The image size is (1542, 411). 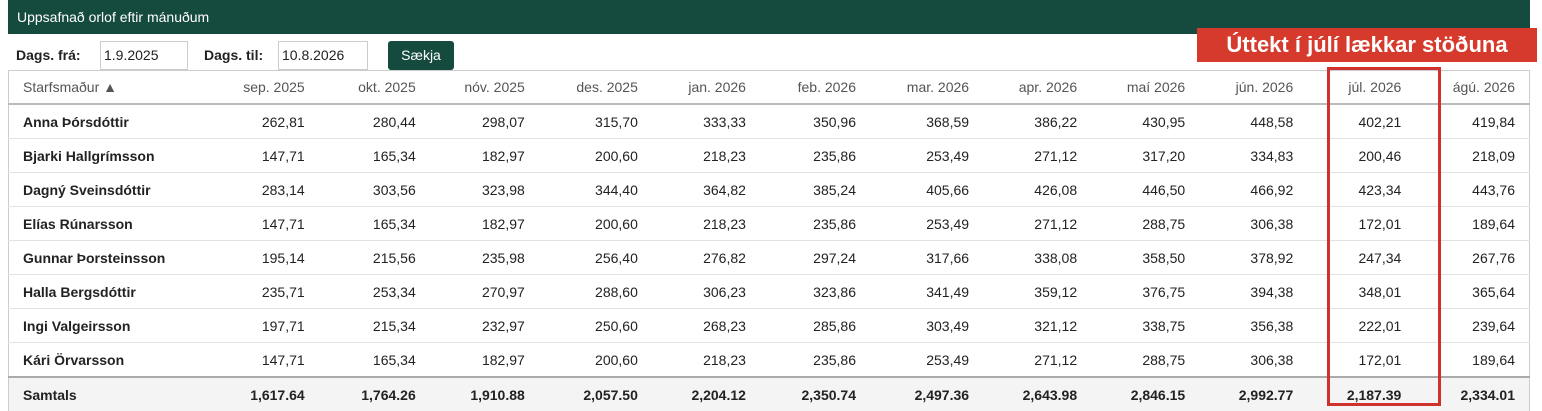 I want to click on highlight-box, so click(x=1384, y=236).